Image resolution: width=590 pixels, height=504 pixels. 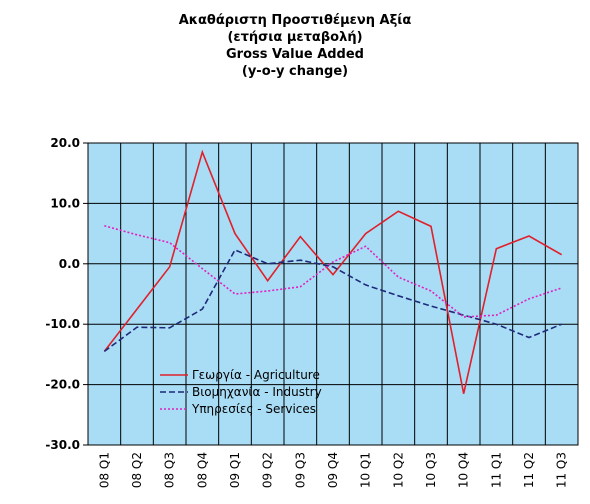 What do you see at coordinates (257, 392) in the screenshot?
I see `legend-label: Βιομηχανία - Industry` at bounding box center [257, 392].